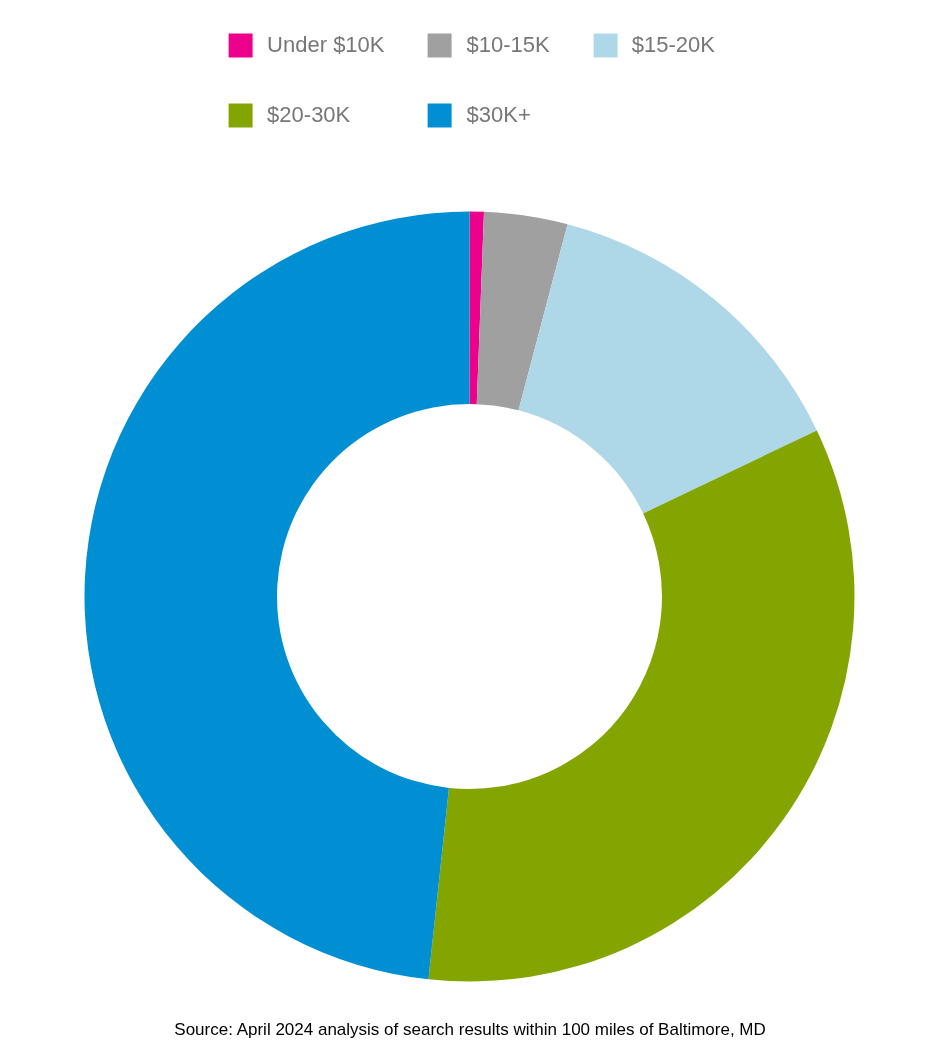 The height and width of the screenshot is (1050, 940). Describe the element at coordinates (470, 1029) in the screenshot. I see `source-note: Source: April 2024 analysis of search results within 100 miles of Baltimore, MD` at that location.